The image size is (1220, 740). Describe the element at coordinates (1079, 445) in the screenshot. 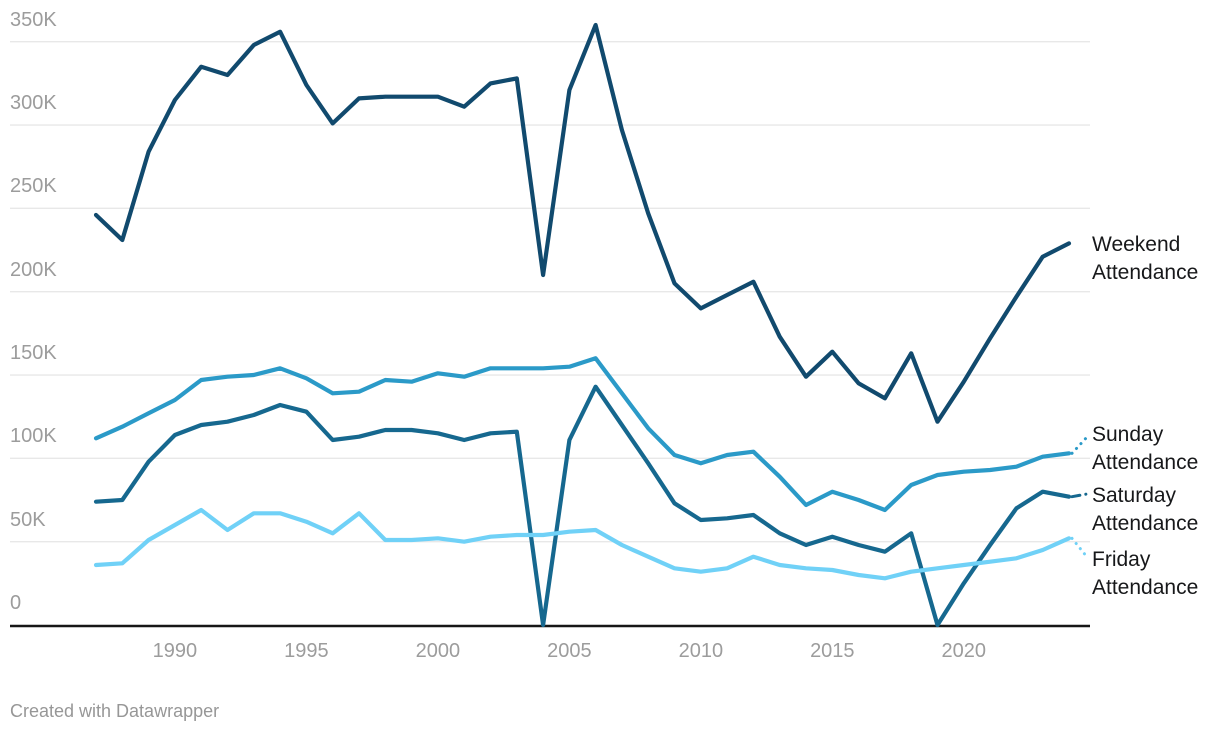

I see `sunday-label-connector` at that location.